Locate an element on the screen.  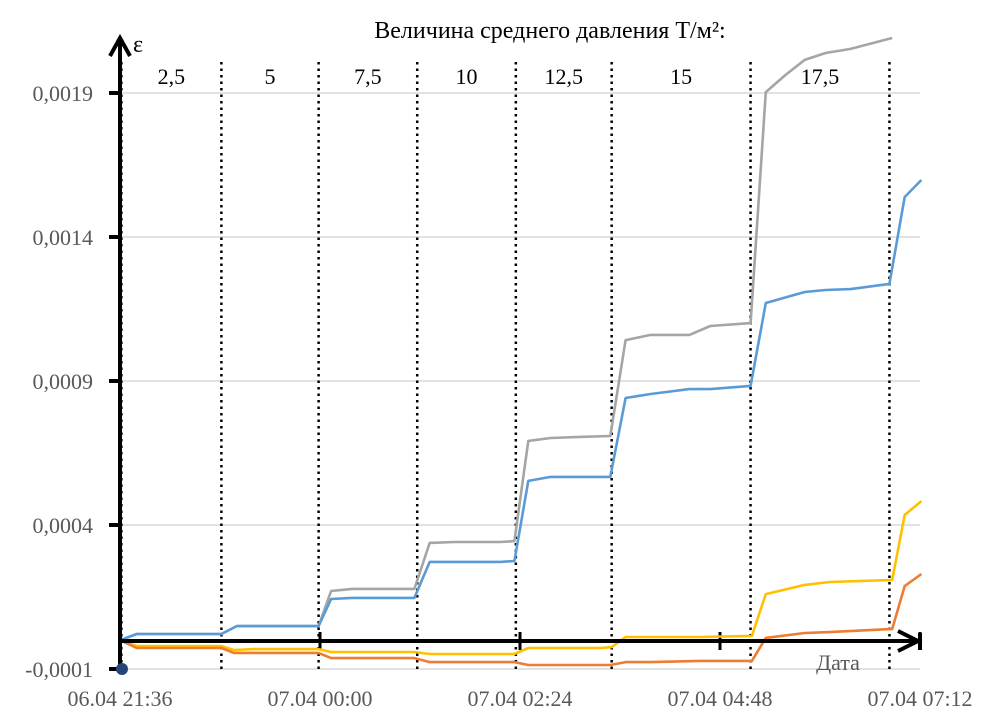
y-axis-label: ε is located at coordinates (138, 45).